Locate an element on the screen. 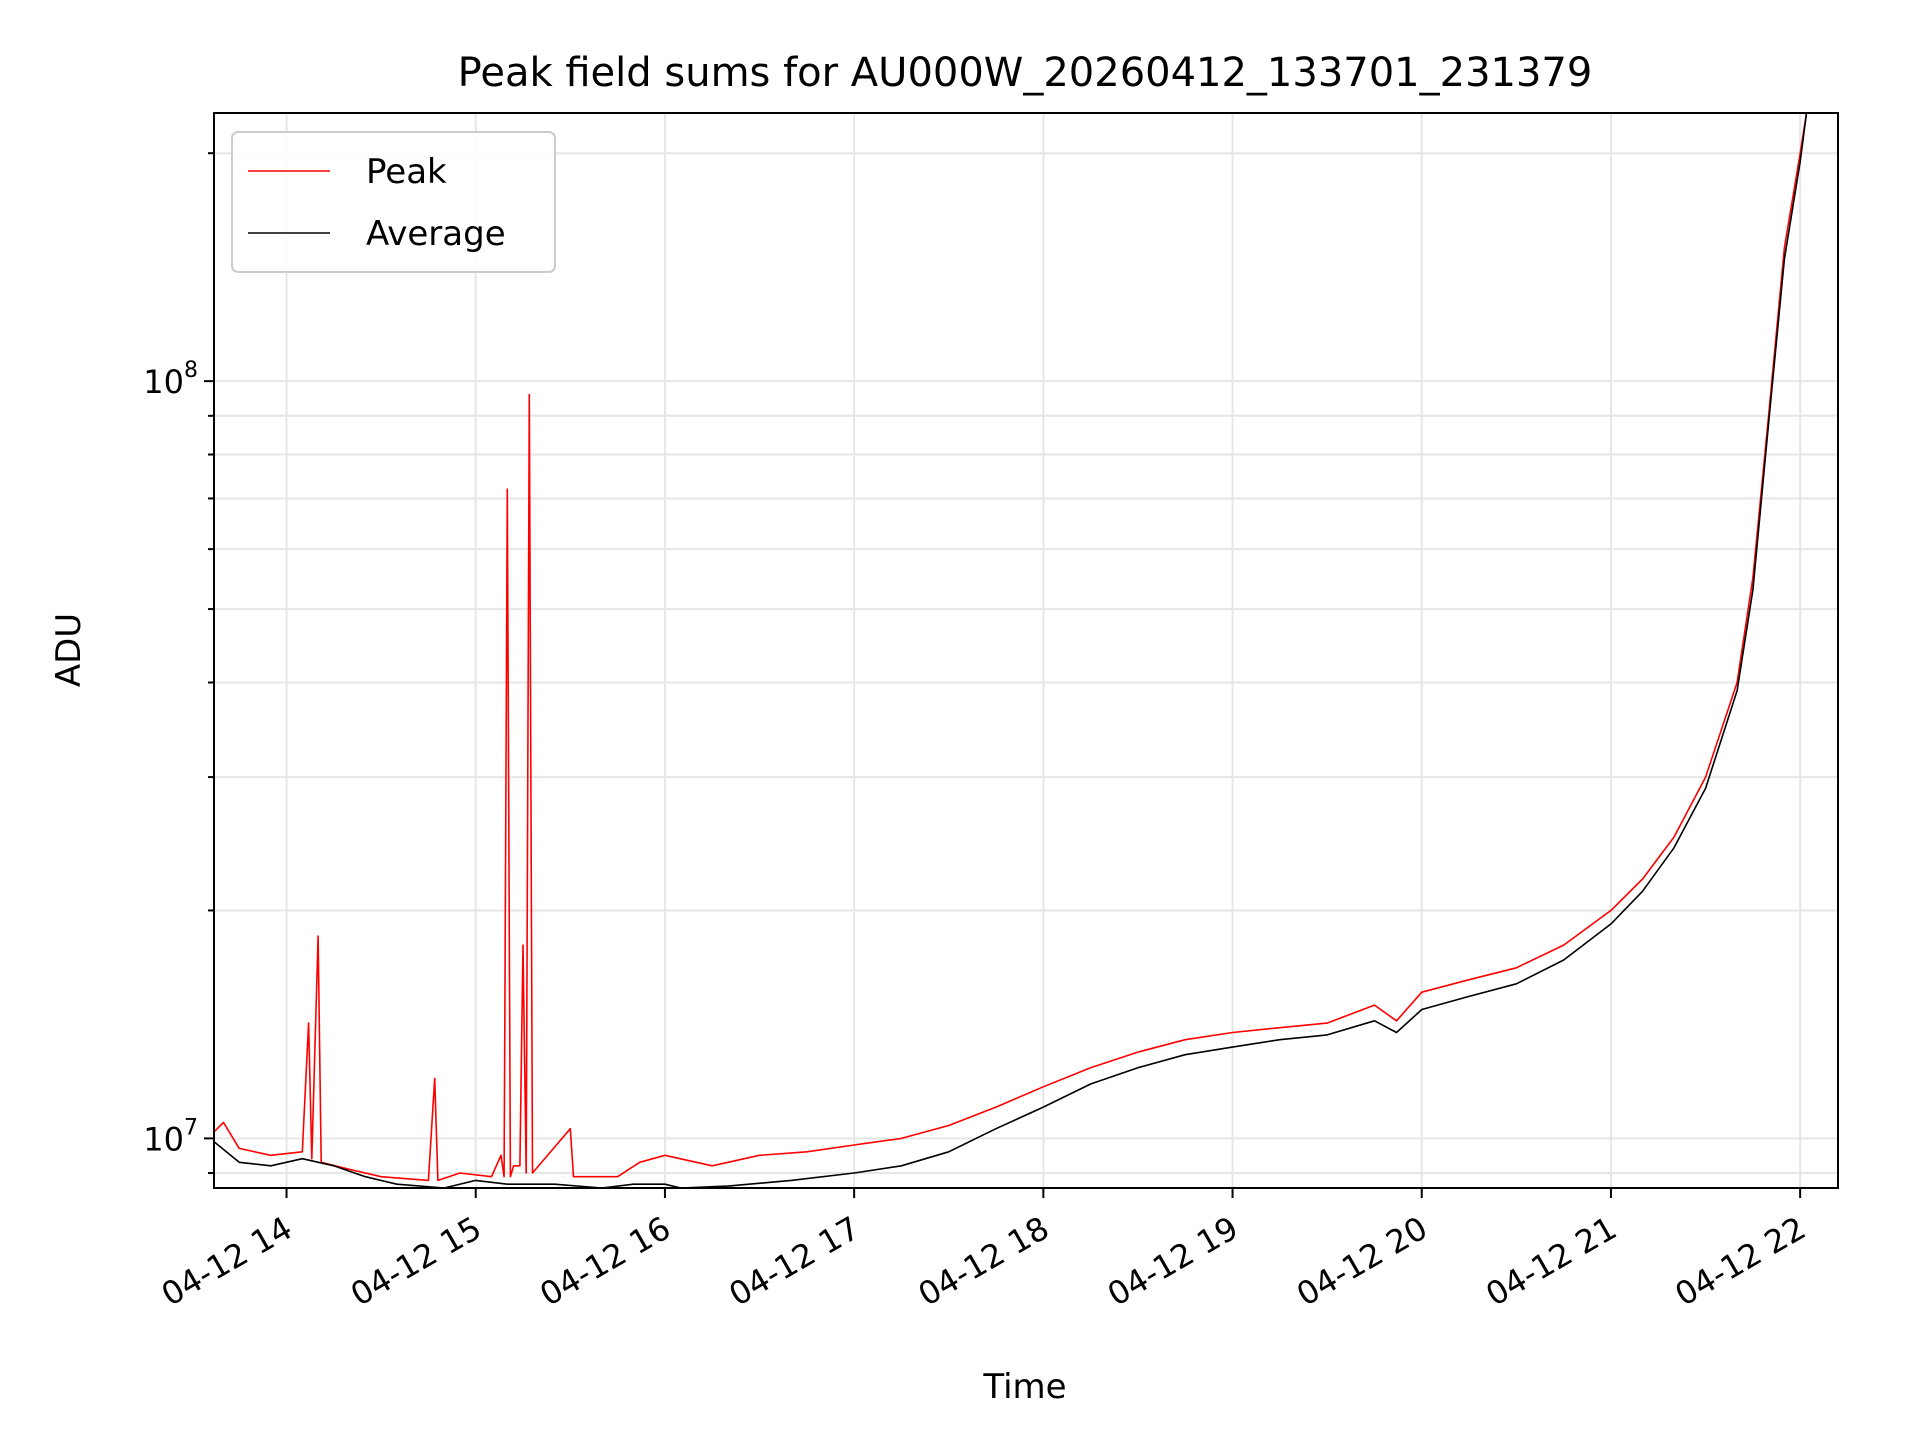 This screenshot has height=1440, width=1920. x-axis-label: Time is located at coordinates (1024, 1387).